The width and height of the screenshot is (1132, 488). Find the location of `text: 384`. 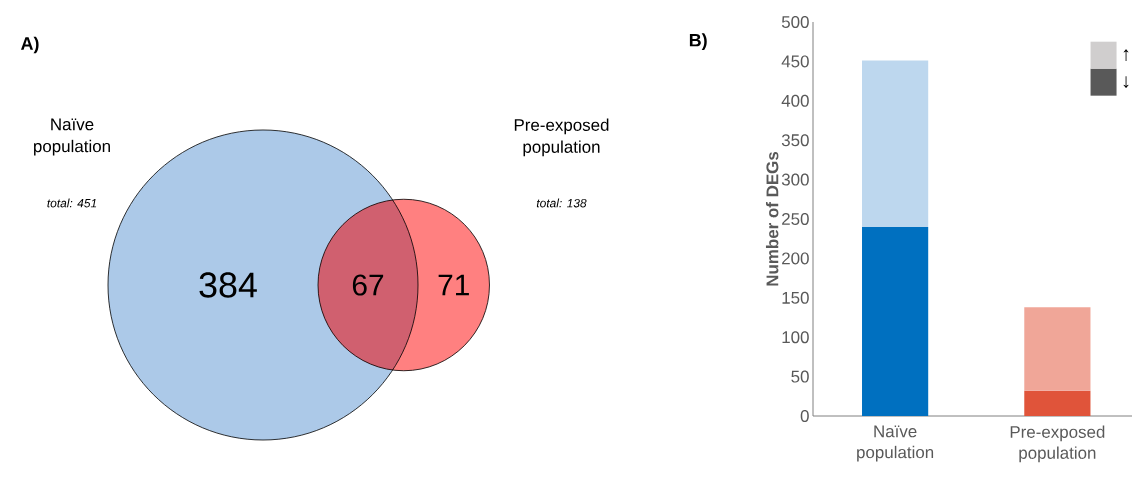

text: 384 is located at coordinates (228, 285).